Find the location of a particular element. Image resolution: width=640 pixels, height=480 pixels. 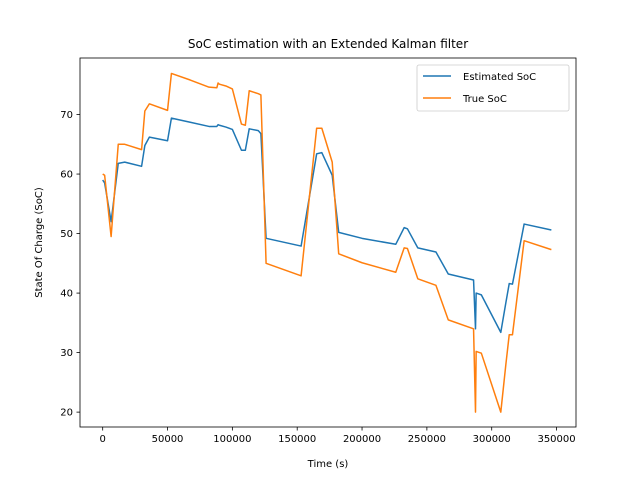

x-tick-label: 250000 is located at coordinates (427, 439).